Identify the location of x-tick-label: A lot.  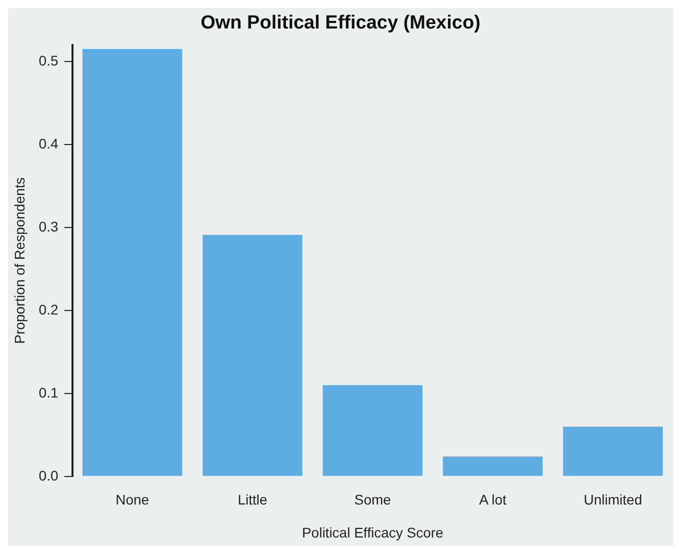
(493, 500).